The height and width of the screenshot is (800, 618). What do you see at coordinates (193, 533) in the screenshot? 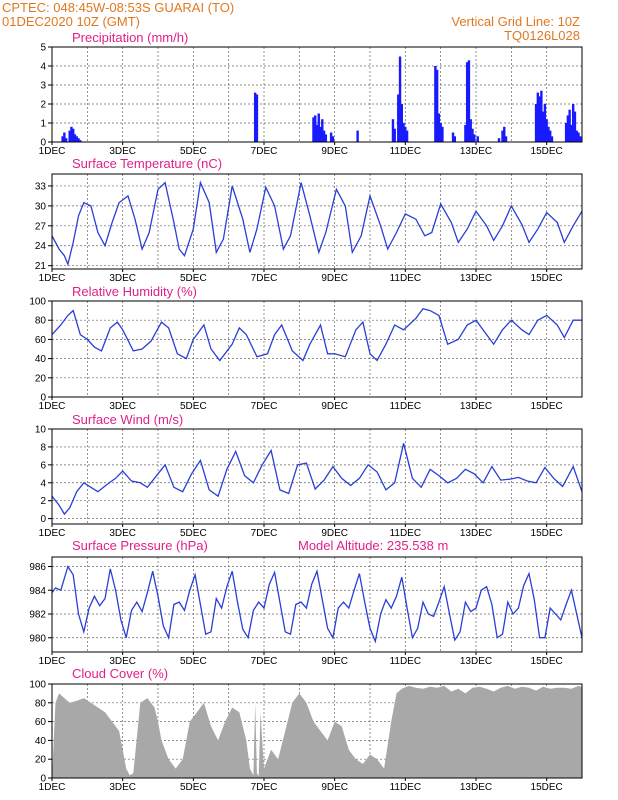
I see `wind-xtick-label: 5DEC` at bounding box center [193, 533].